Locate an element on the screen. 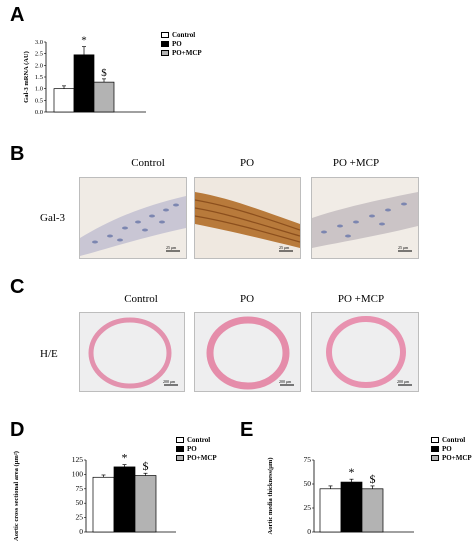 This screenshot has width=476, height=550. legend-e: Control PO PO+MCP is located at coordinates (451, 448).